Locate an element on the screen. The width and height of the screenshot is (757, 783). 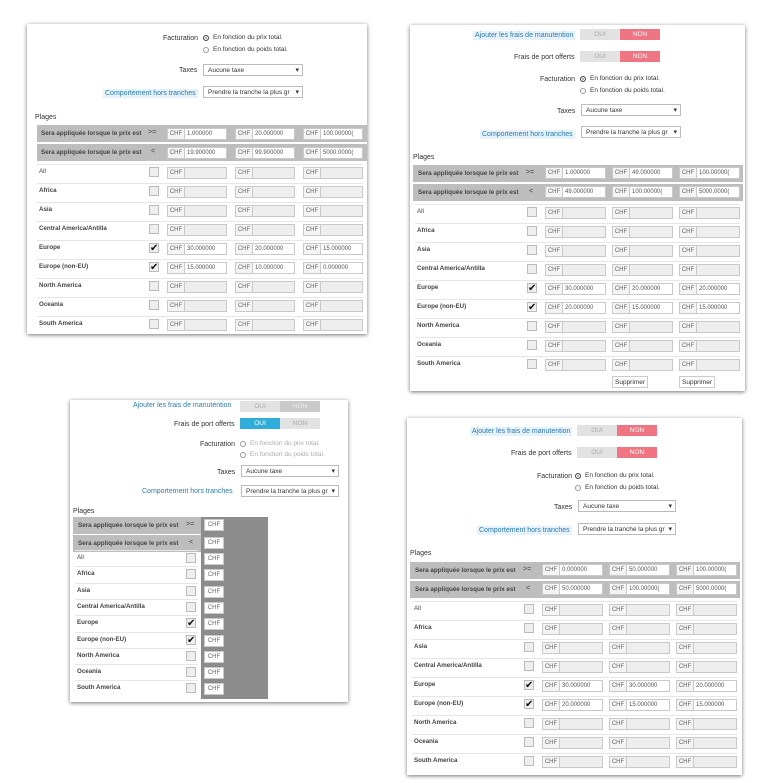
zone-price-input: CHF 10.000000 is located at coordinates (265, 268).